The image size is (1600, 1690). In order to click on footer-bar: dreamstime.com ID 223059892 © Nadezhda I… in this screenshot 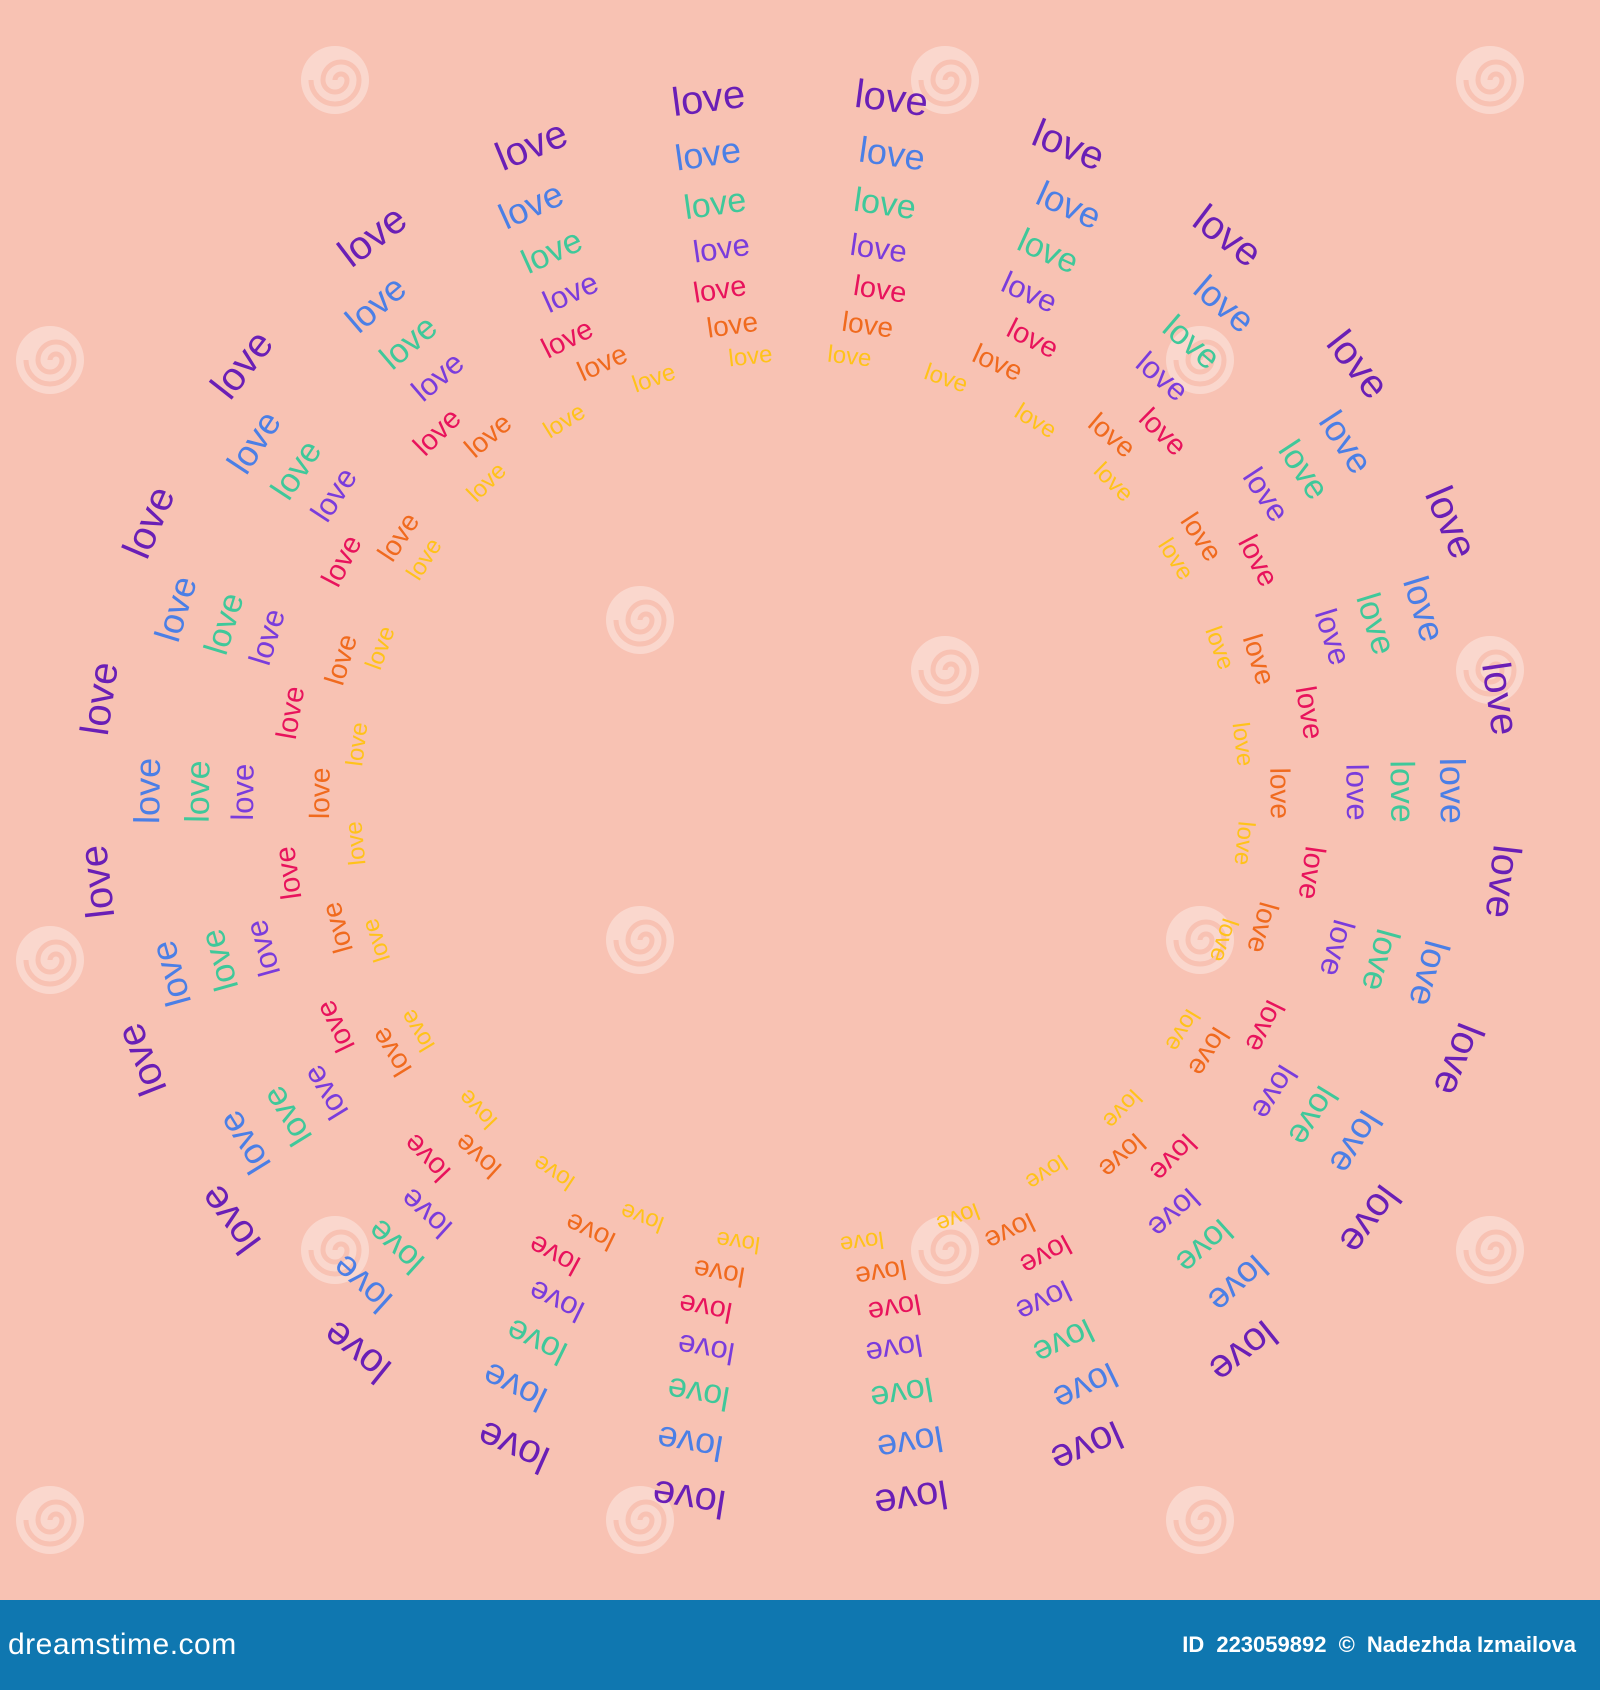, I will do `click(800, 1645)`.